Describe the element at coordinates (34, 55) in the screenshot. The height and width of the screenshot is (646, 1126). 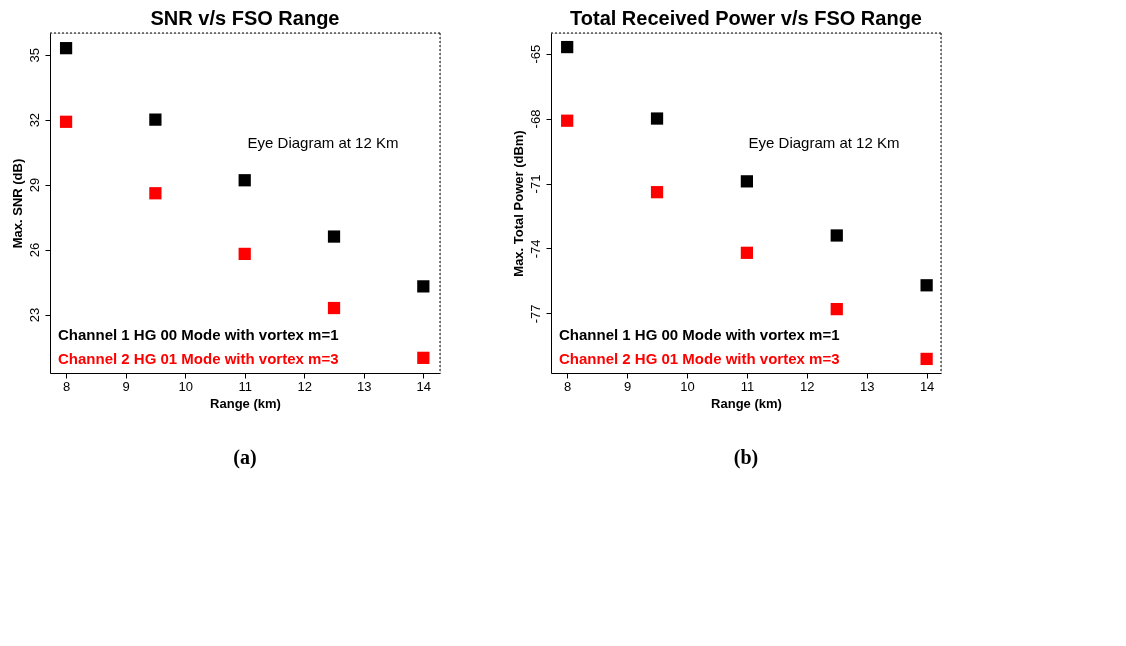
I see `y-tick-label: 35` at that location.